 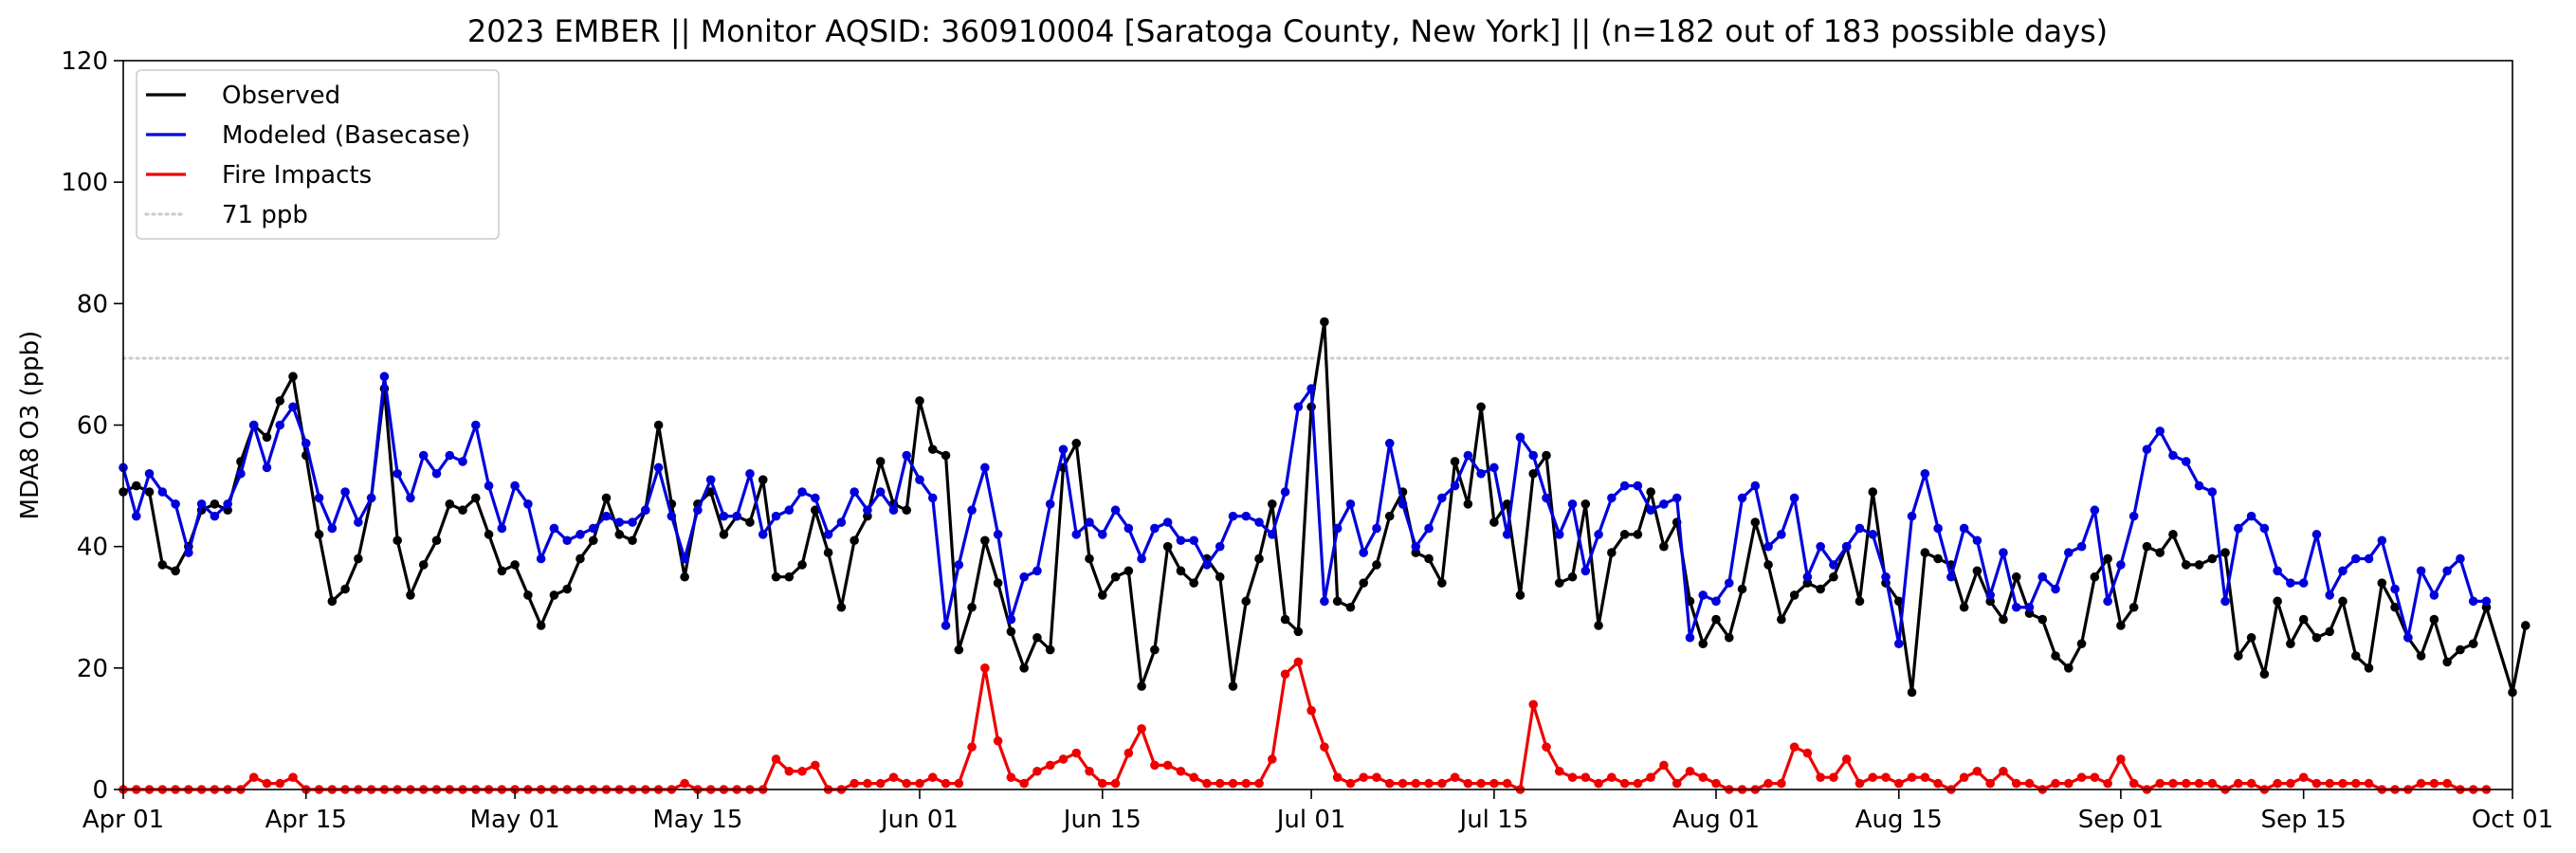 I want to click on legend-label: Observed, so click(x=281, y=96).